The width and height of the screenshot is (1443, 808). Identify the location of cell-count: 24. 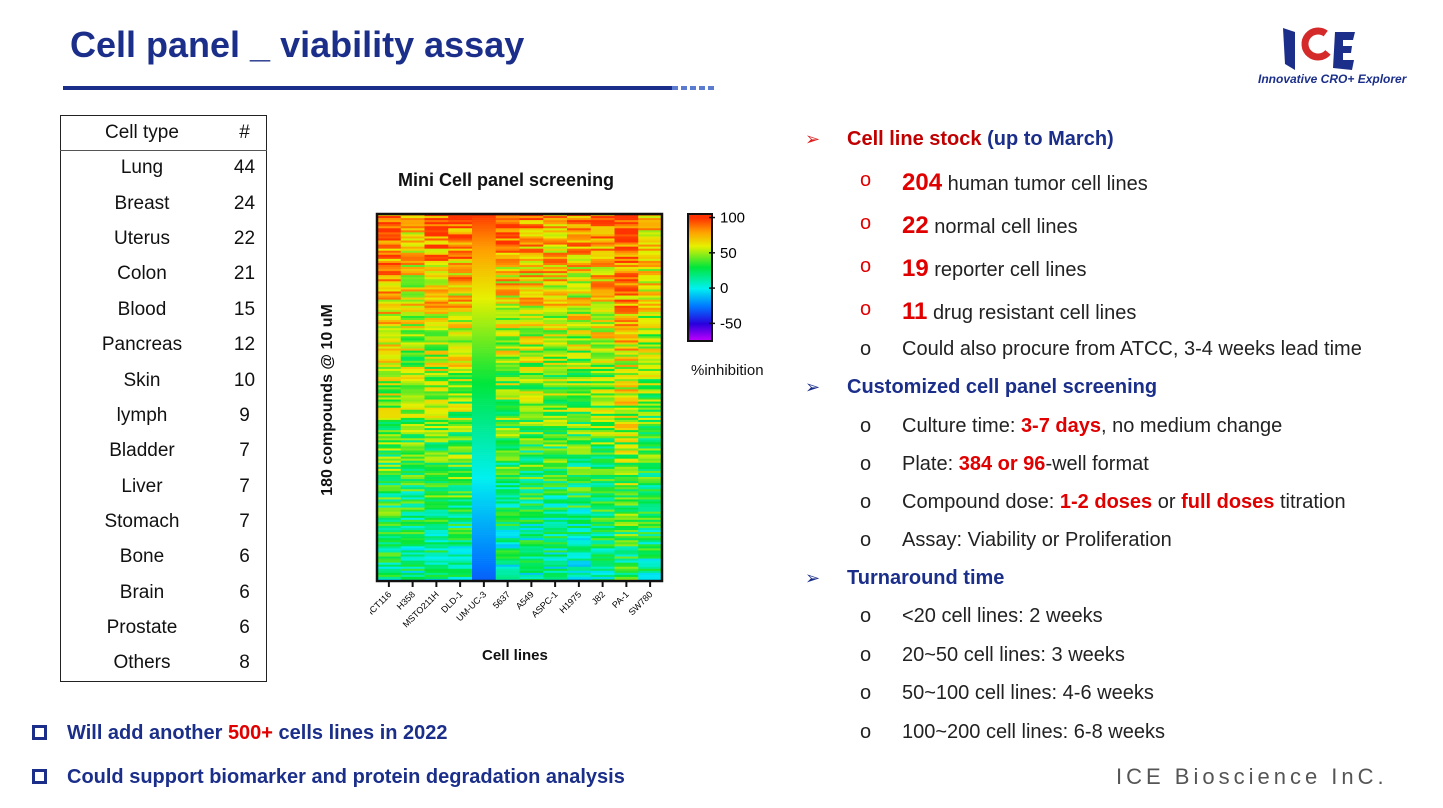
(244, 203).